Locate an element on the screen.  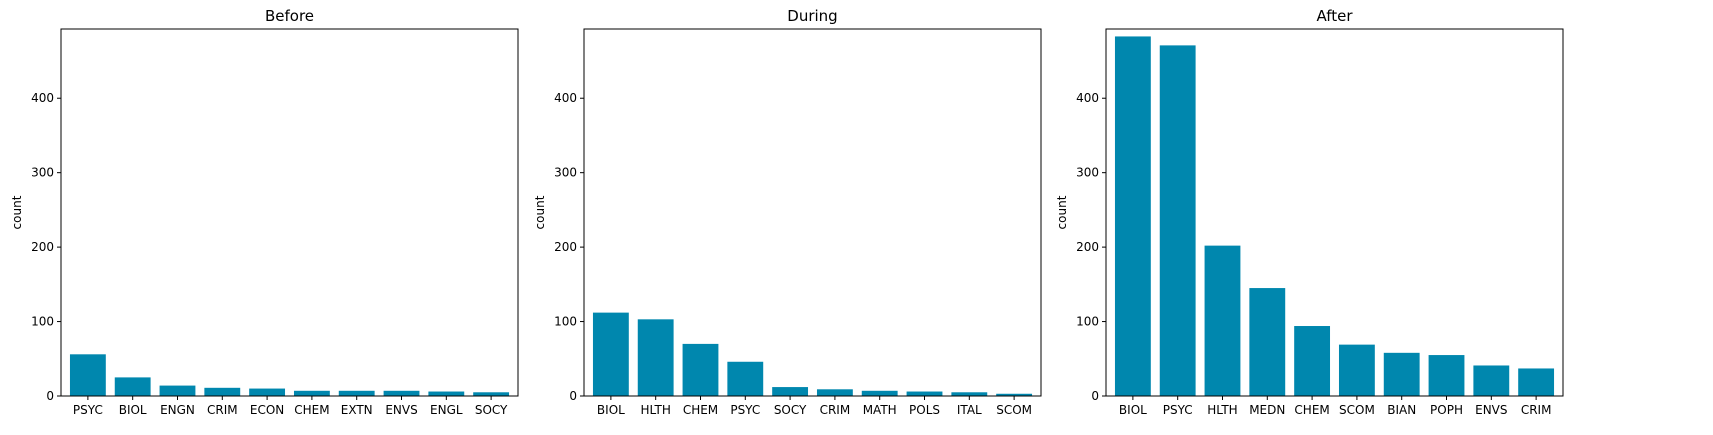
x-tick-label: EXTN is located at coordinates (357, 410).